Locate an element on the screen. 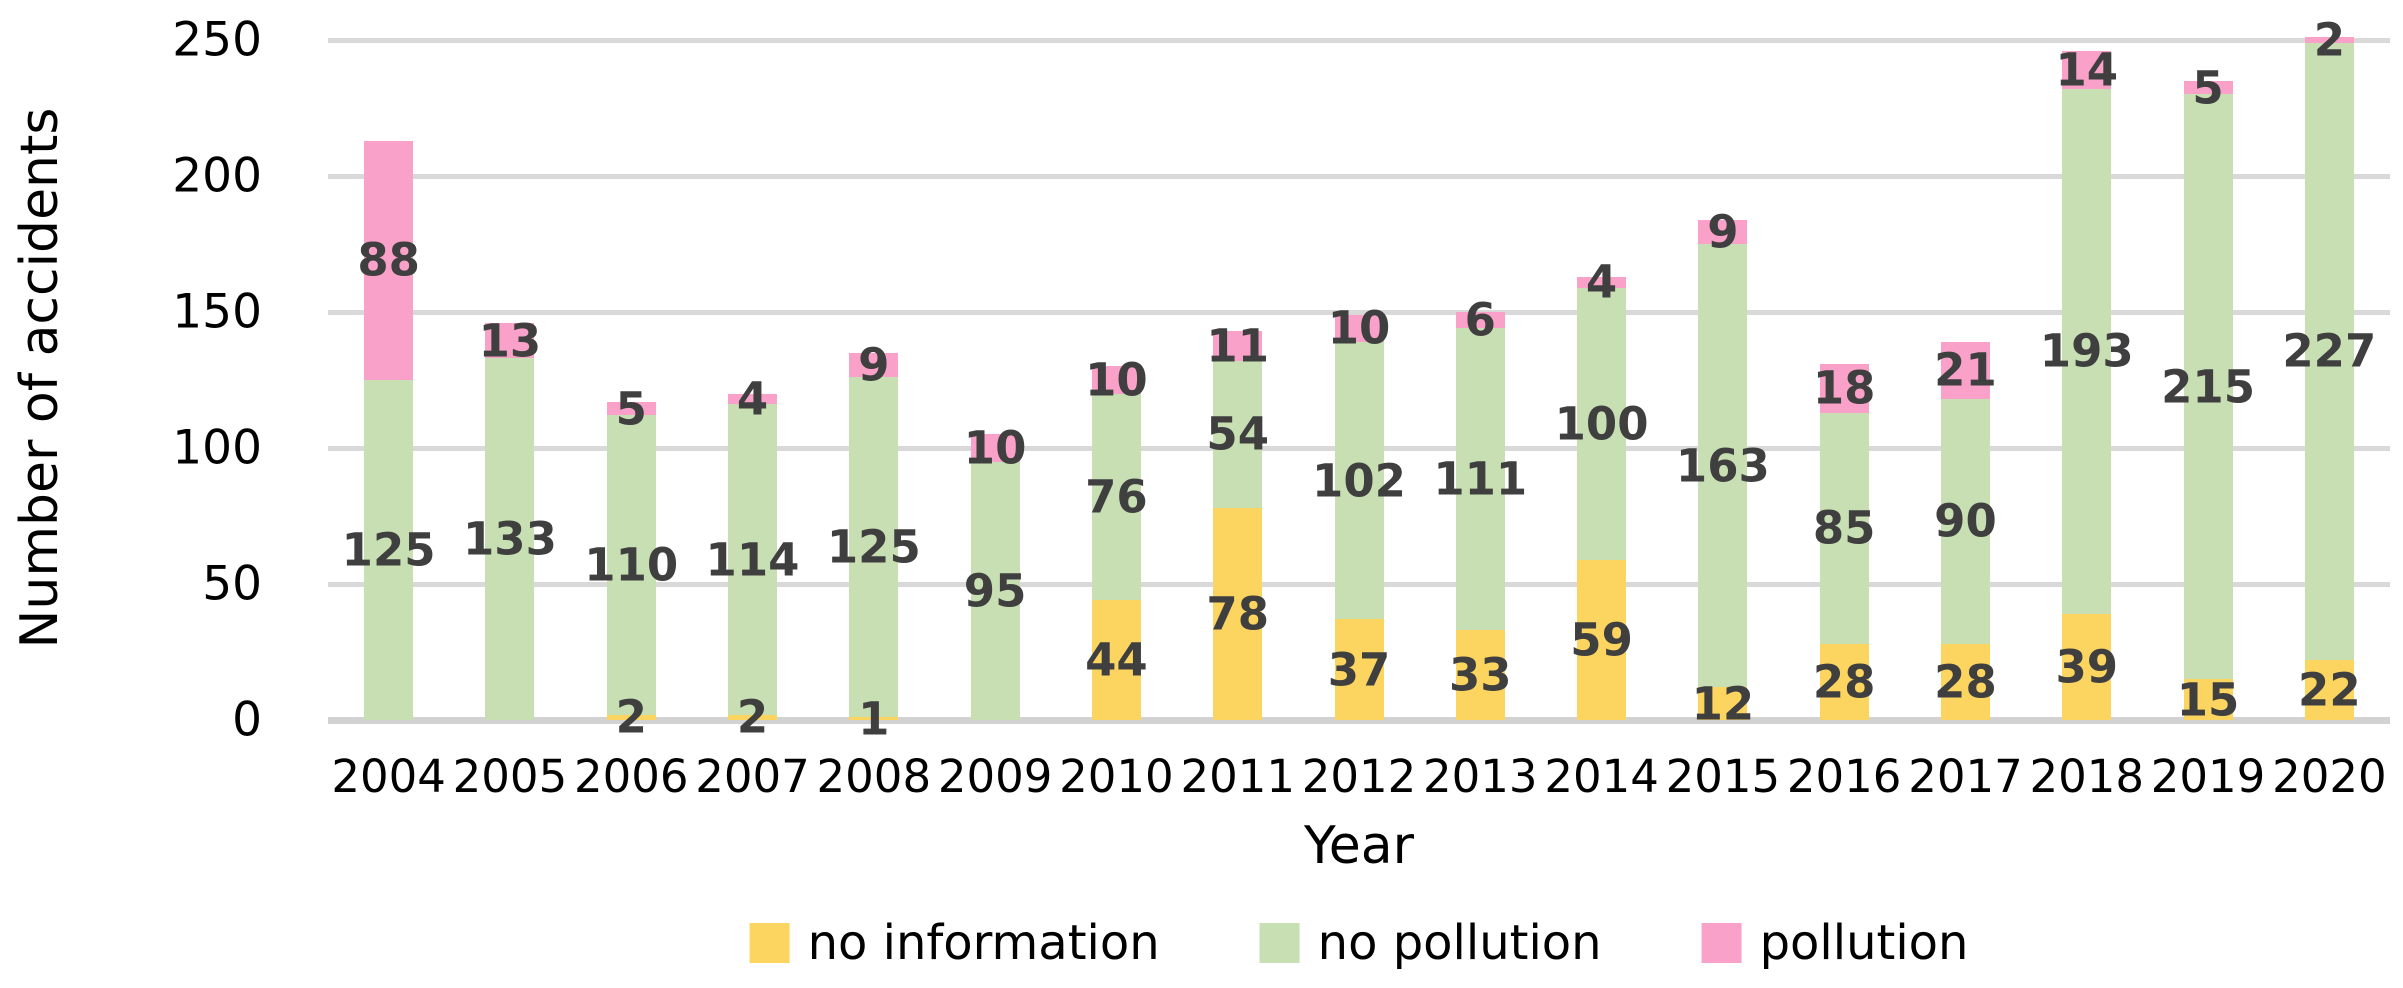 The height and width of the screenshot is (988, 2403). data-label: 11 is located at coordinates (1238, 346).